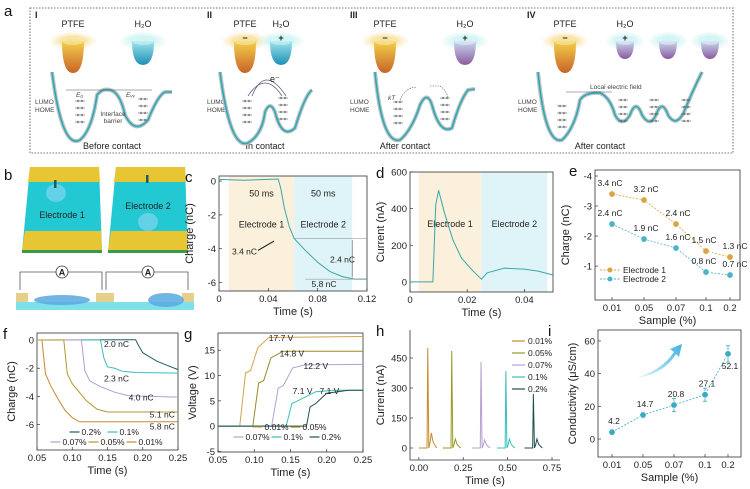 This screenshot has width=750, height=489. I want to click on local-electric-field-label: Local electric field, so click(616, 87).